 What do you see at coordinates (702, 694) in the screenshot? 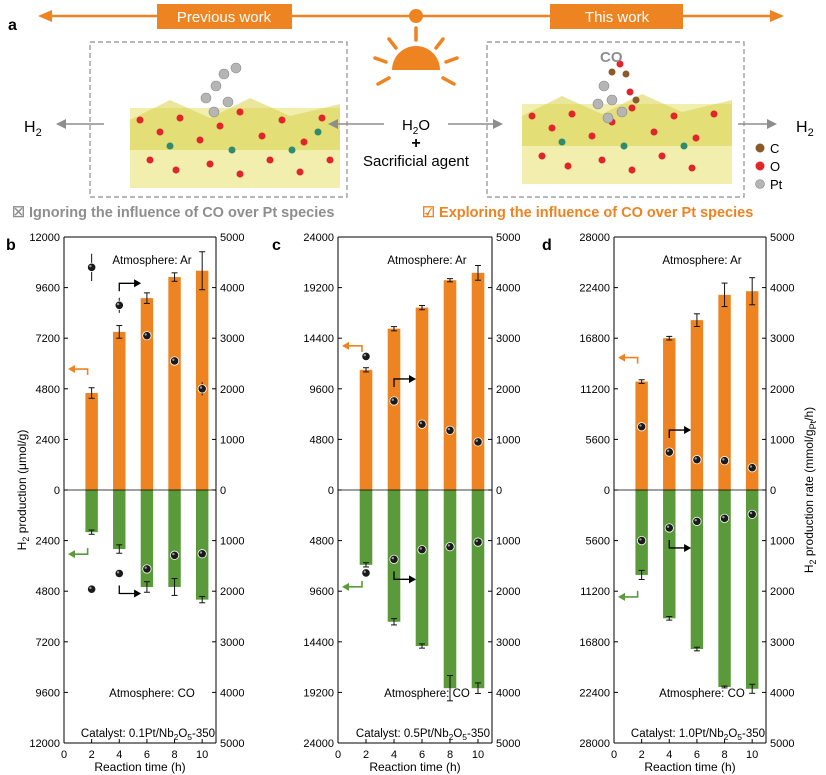
I see `atmosphere-co-label: Atmosphere: CO` at bounding box center [702, 694].